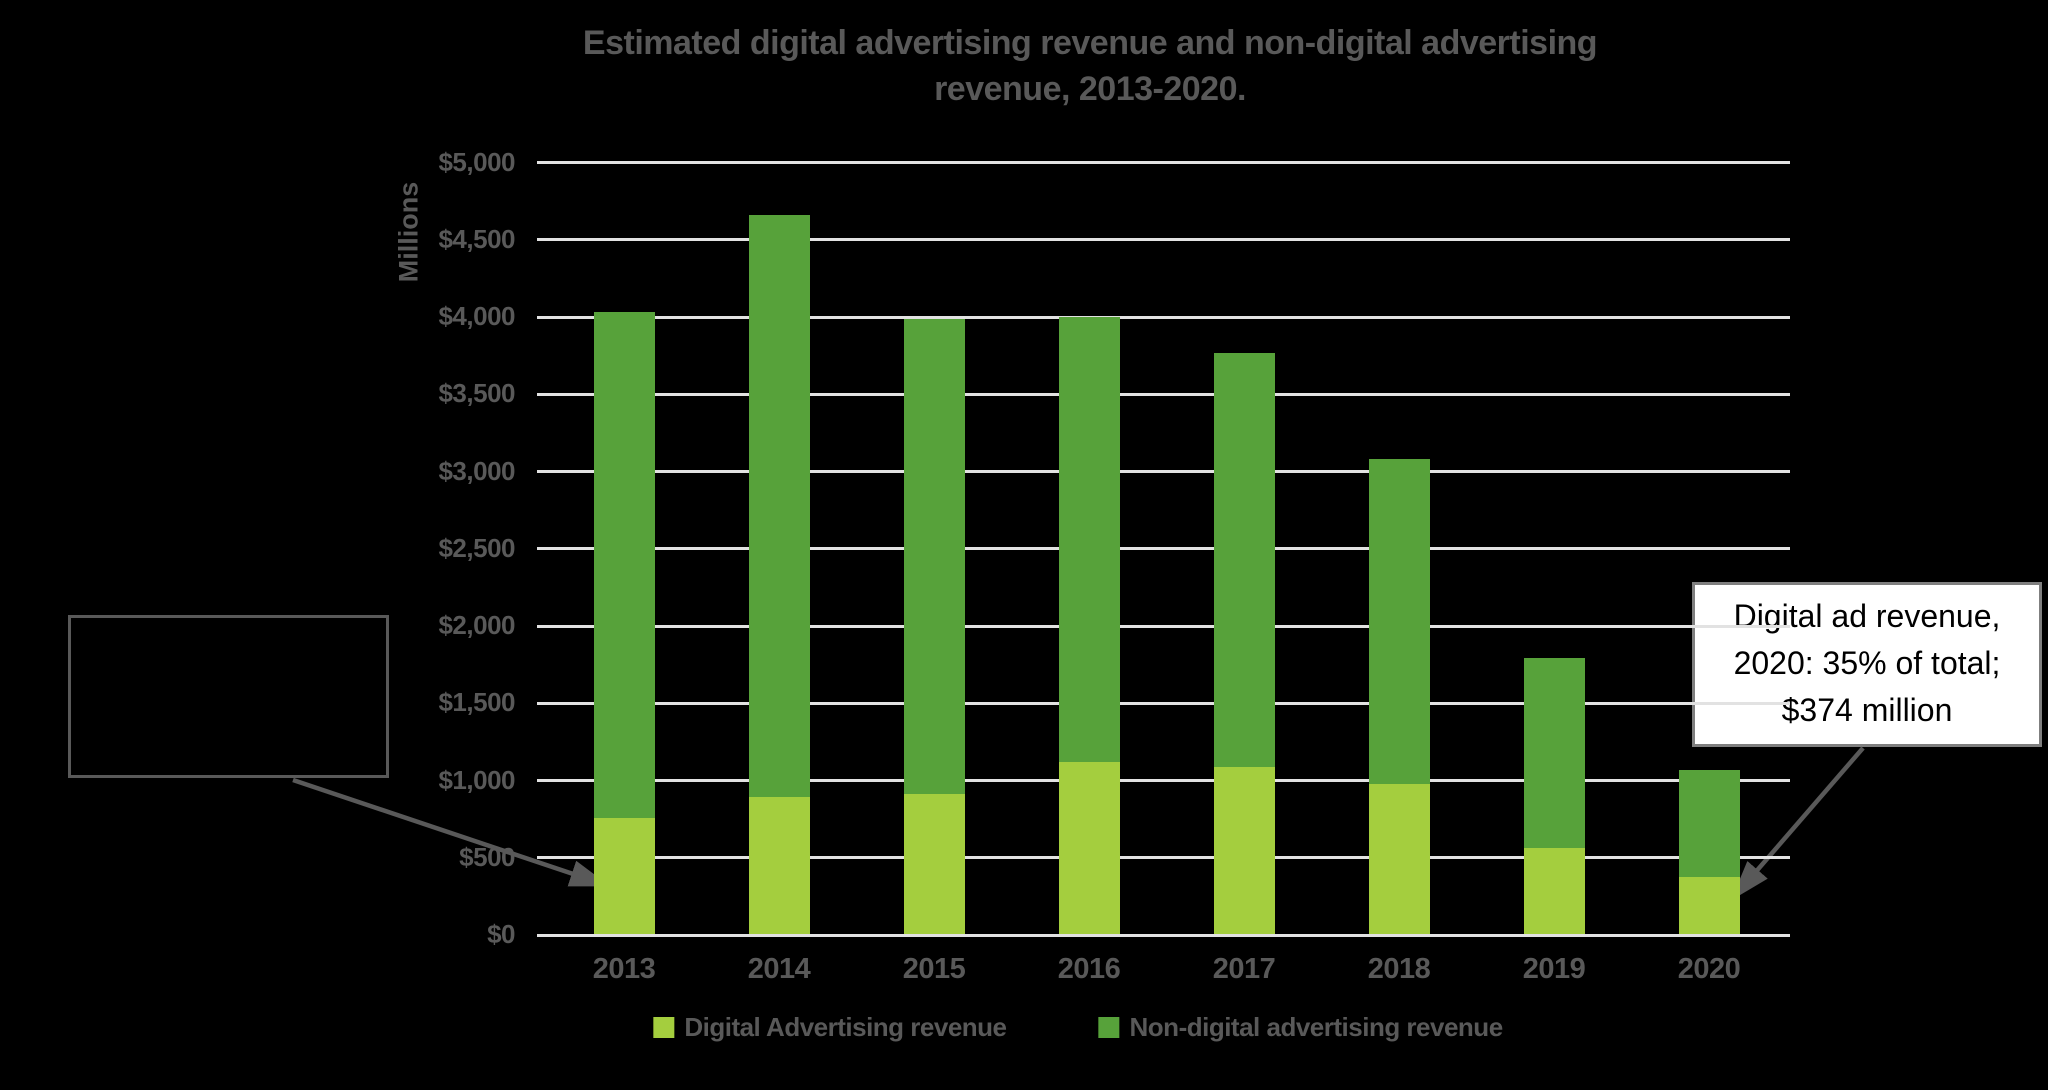 The width and height of the screenshot is (2048, 1090). I want to click on bar-segment-digital-2016, so click(1089, 848).